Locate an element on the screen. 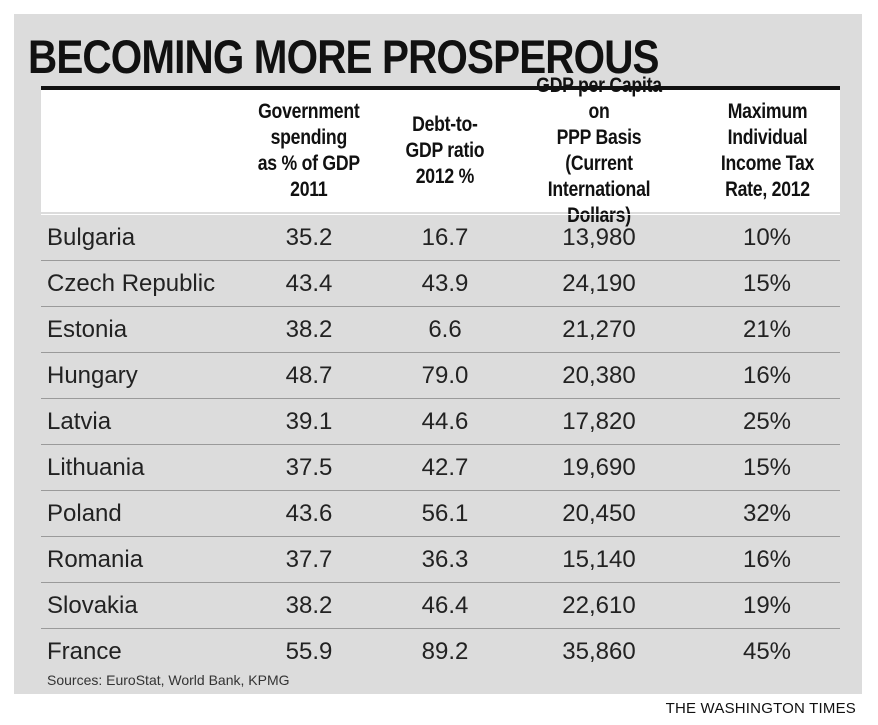  country-cell: Romania is located at coordinates (95, 559).